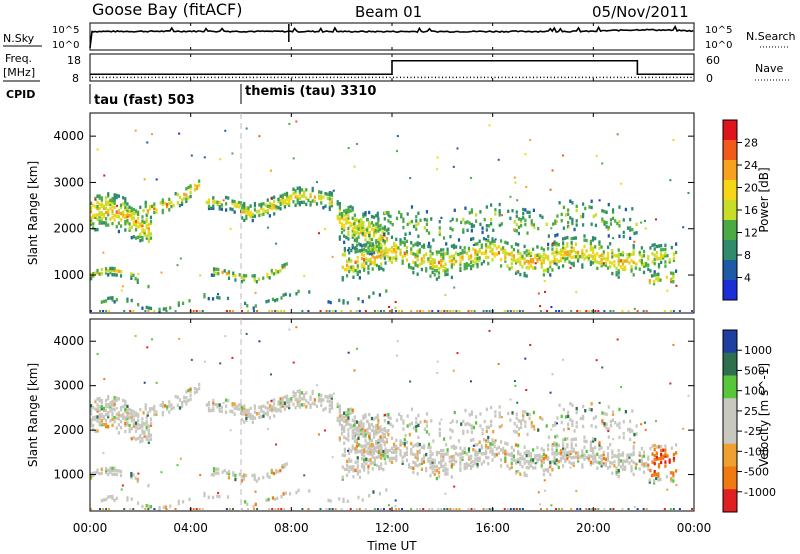  Describe the element at coordinates (20, 94) in the screenshot. I see `cpid-label: CPID` at that location.